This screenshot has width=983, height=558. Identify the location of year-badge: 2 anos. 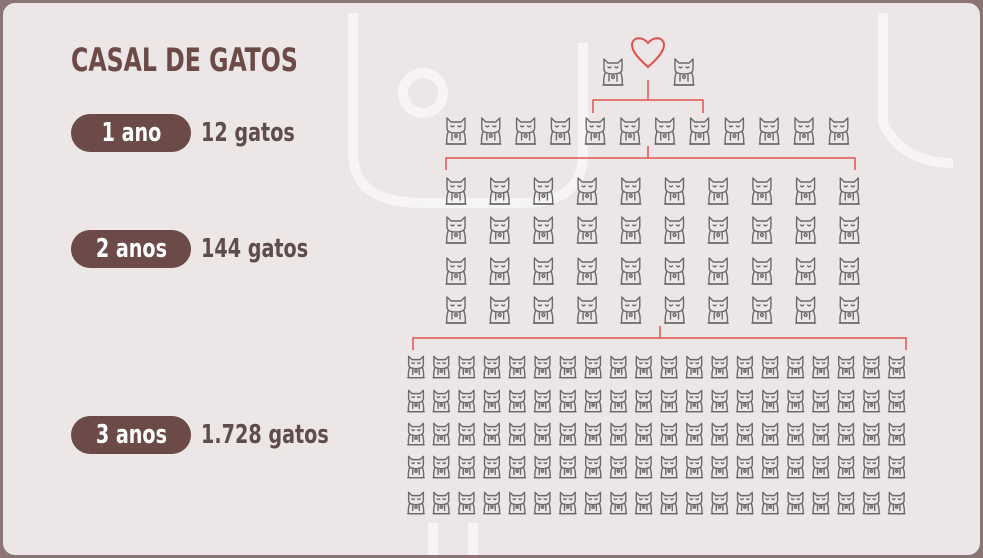
(131, 249).